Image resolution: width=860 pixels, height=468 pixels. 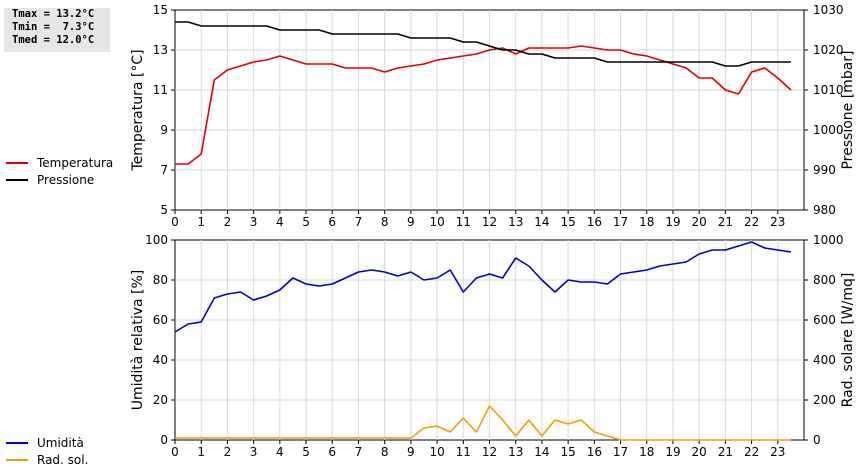 What do you see at coordinates (53, 27) in the screenshot?
I see `stat-tmin: Tmin = 7.3°C` at bounding box center [53, 27].